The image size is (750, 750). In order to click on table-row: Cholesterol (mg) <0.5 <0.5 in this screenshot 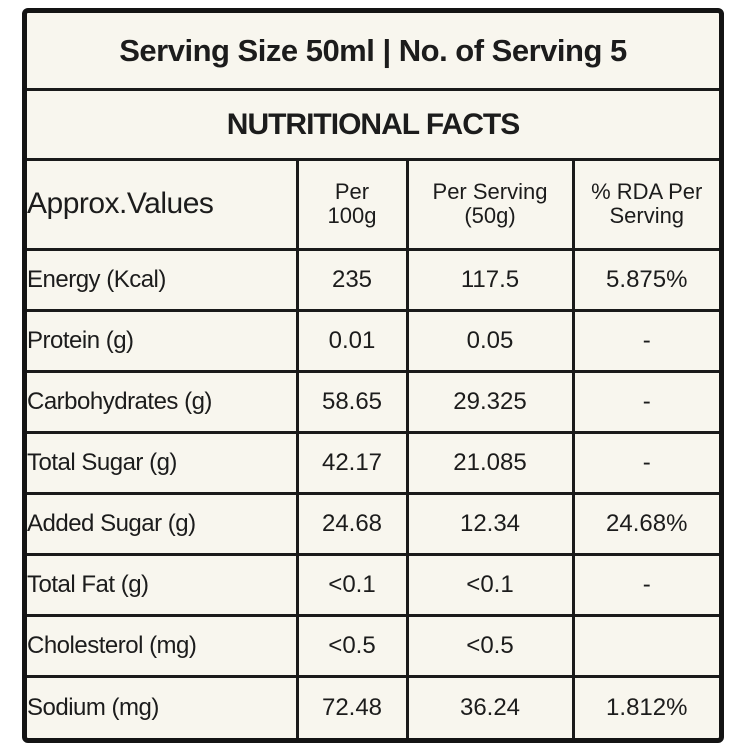, I will do `click(373, 646)`.